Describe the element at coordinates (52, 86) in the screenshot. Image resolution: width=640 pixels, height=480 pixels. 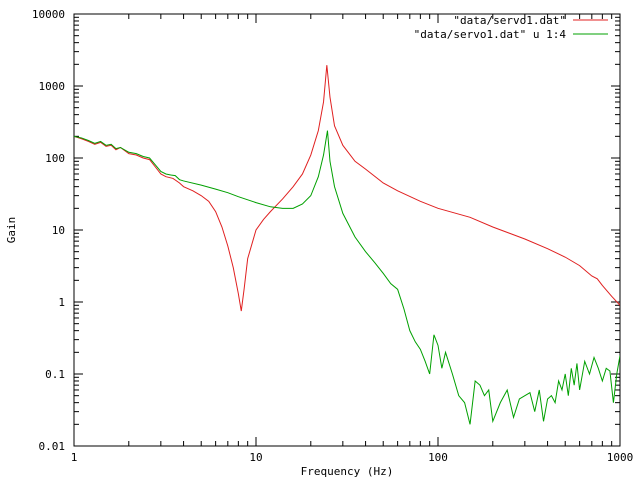
I see `y-tick-label: 1000` at that location.